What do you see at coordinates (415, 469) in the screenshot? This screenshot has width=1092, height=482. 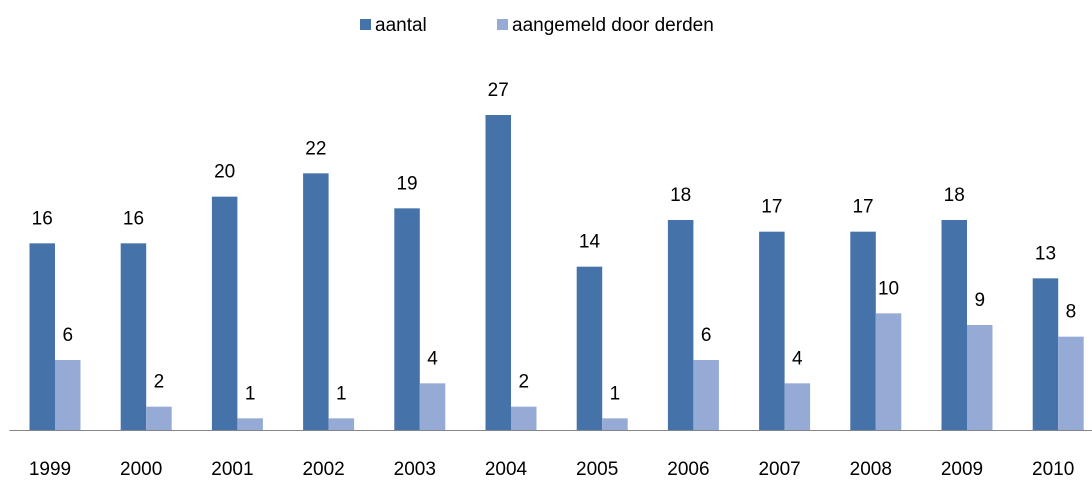 I see `x-tick-label: 2003` at bounding box center [415, 469].